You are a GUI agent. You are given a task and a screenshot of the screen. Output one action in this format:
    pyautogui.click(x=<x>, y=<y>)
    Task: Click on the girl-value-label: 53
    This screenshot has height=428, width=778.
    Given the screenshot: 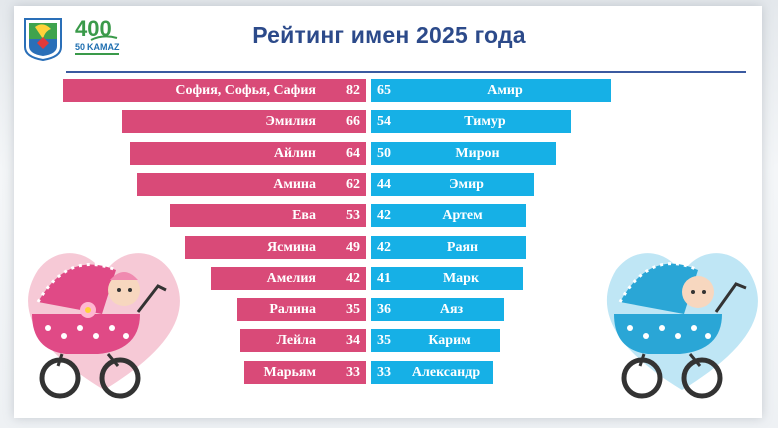 What is the action you would take?
    pyautogui.click(x=353, y=215)
    